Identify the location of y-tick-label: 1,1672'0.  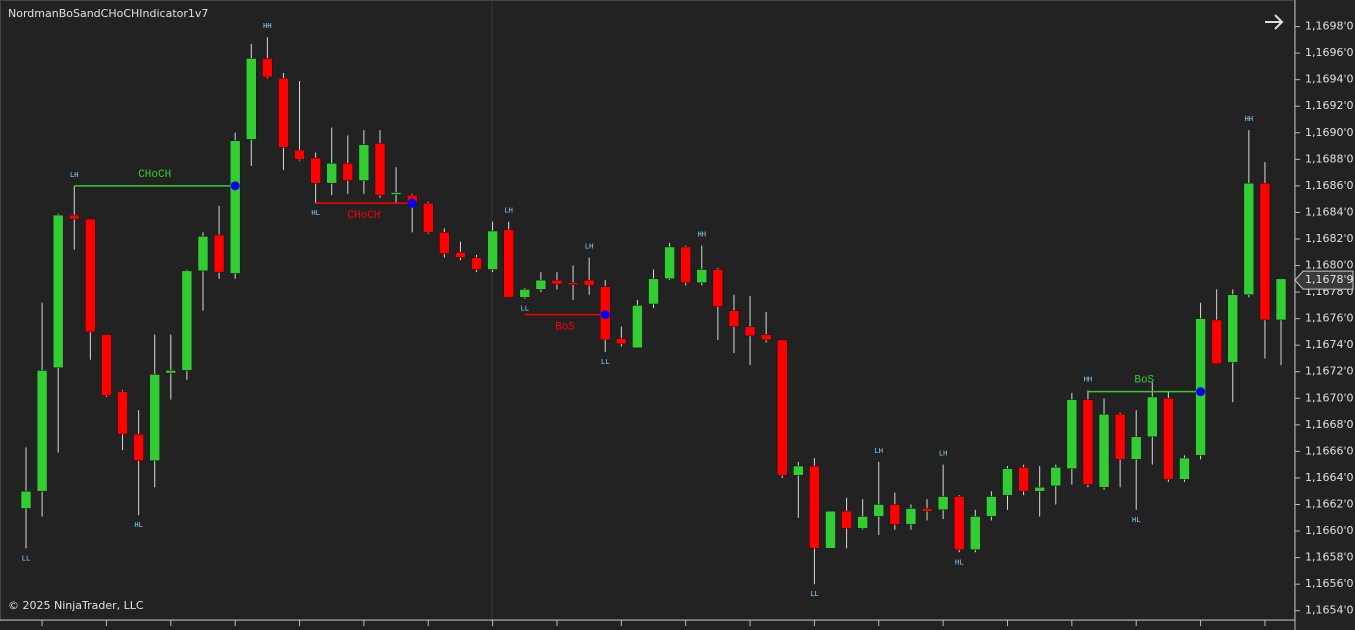
(1329, 371).